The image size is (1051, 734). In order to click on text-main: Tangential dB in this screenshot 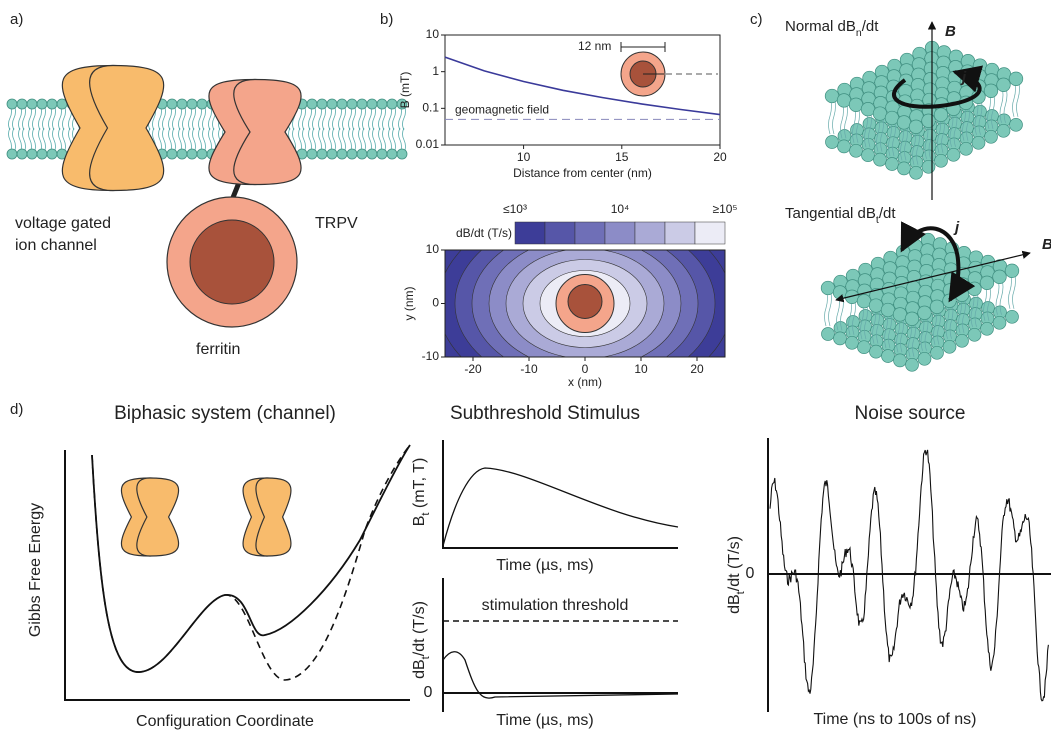, I will do `click(830, 213)`.